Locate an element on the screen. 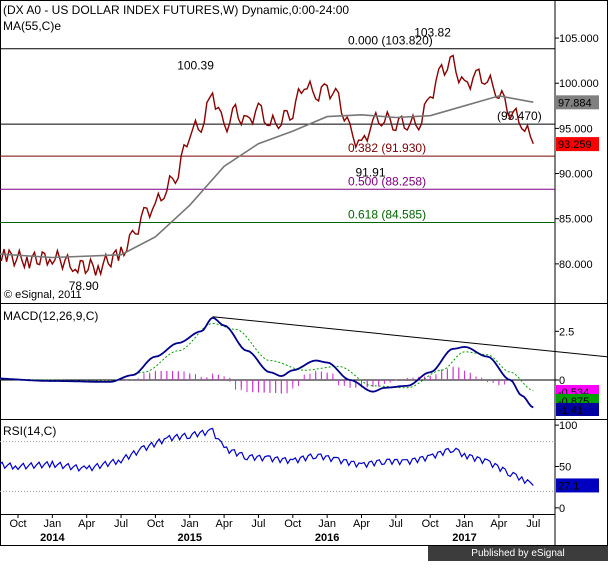 The width and height of the screenshot is (608, 576). y-tick-label: 90.000 is located at coordinates (576, 175).